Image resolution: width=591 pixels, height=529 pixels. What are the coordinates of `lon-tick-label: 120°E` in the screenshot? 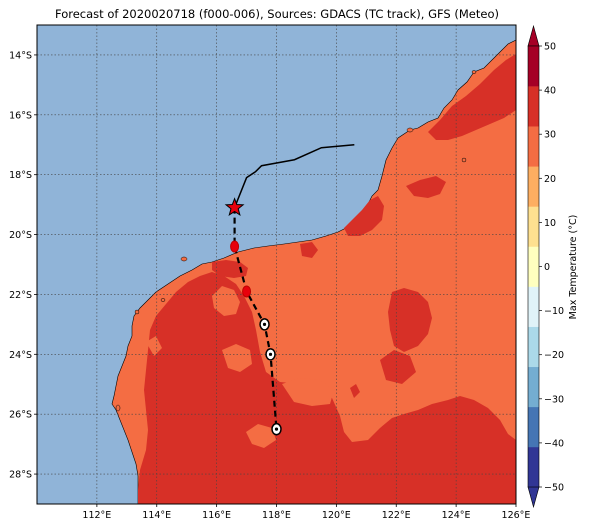 It's located at (336, 515).